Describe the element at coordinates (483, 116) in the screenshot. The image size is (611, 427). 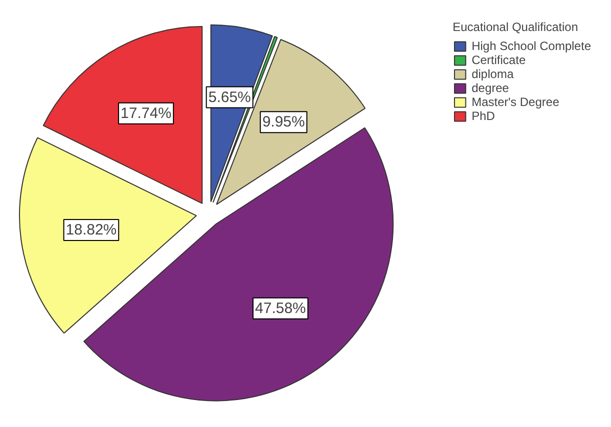
I see `legend-label: PhD` at that location.